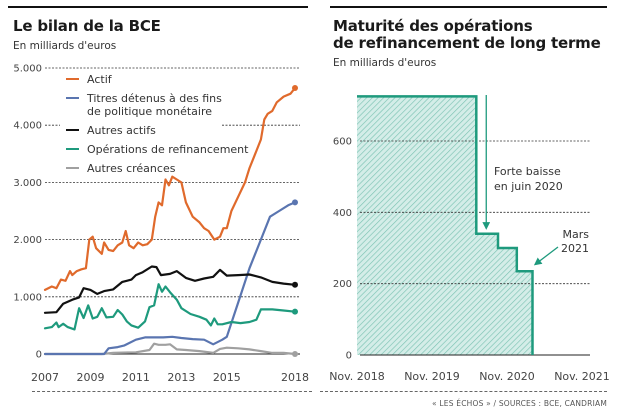 The height and width of the screenshot is (417, 617). What do you see at coordinates (149, 111) in the screenshot?
I see `legend-label: de politique monétaire` at bounding box center [149, 111].